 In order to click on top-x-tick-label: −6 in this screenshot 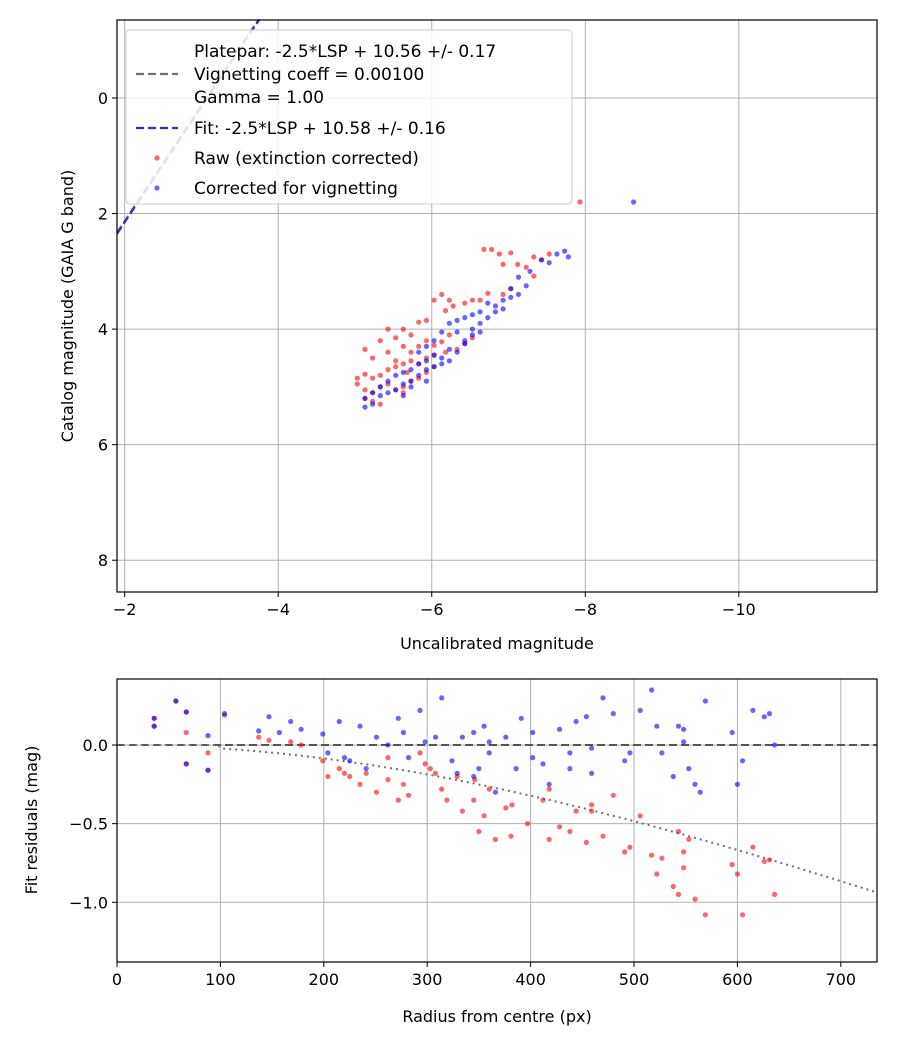, I will do `click(432, 609)`.